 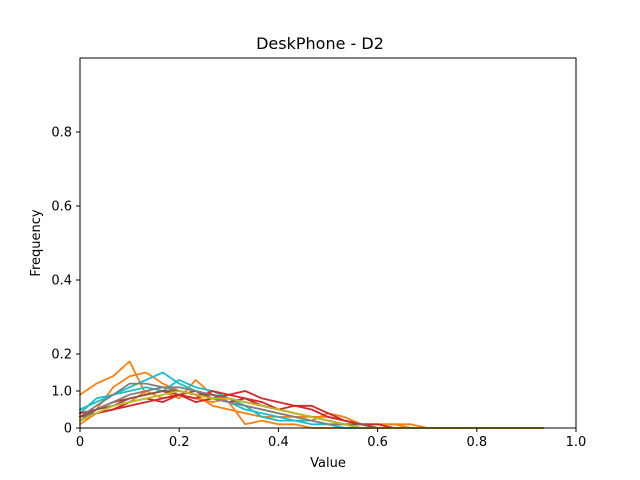 What do you see at coordinates (36, 242) in the screenshot?
I see `y-axis-label: Frequency` at bounding box center [36, 242].